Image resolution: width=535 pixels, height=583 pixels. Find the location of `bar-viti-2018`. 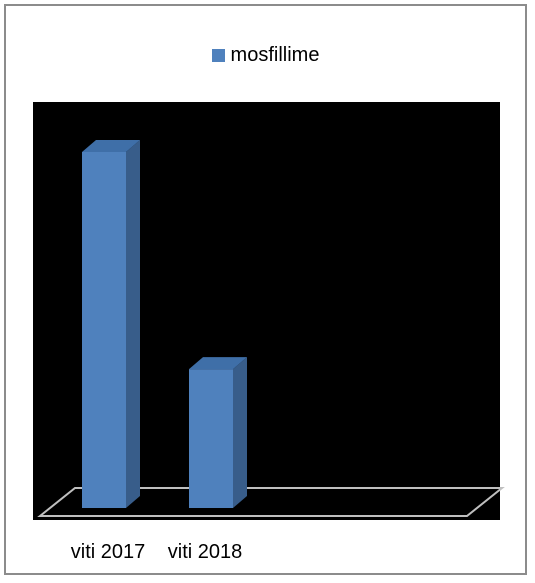

bar-viti-2018 is located at coordinates (218, 432).